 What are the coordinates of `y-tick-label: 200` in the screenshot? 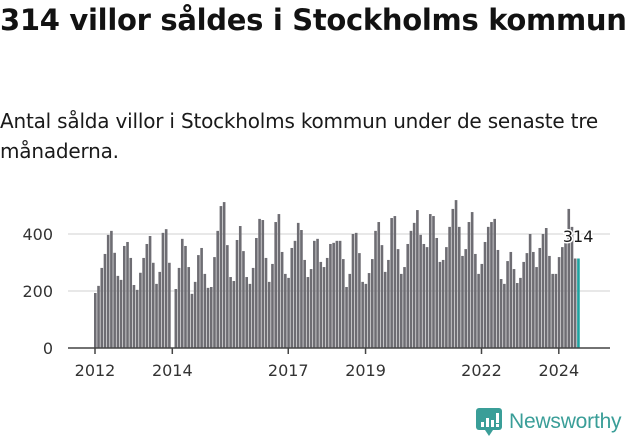 It's located at (37, 291).